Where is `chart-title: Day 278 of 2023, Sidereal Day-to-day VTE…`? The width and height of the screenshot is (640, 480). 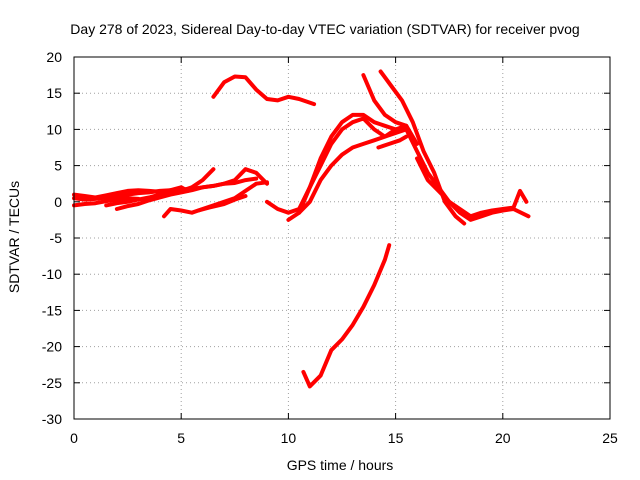
chart-title: Day 278 of 2023, Sidereal Day-to-day VTE… is located at coordinates (324, 29).